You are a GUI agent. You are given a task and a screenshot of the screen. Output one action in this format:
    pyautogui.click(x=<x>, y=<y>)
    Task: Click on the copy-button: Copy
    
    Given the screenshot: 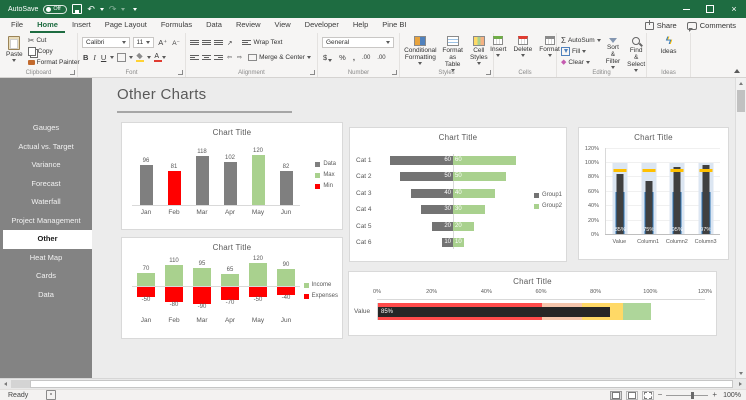 What is the action you would take?
    pyautogui.click(x=53, y=51)
    